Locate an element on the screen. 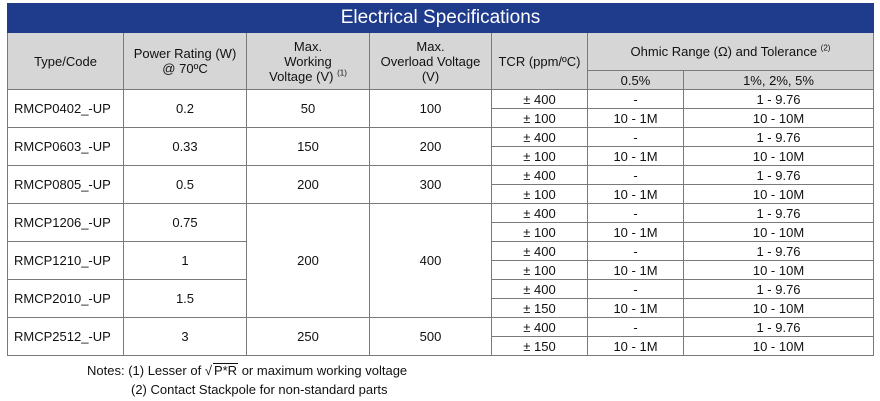 The image size is (880, 401). power-rating-cell: 0.33 is located at coordinates (185, 146).